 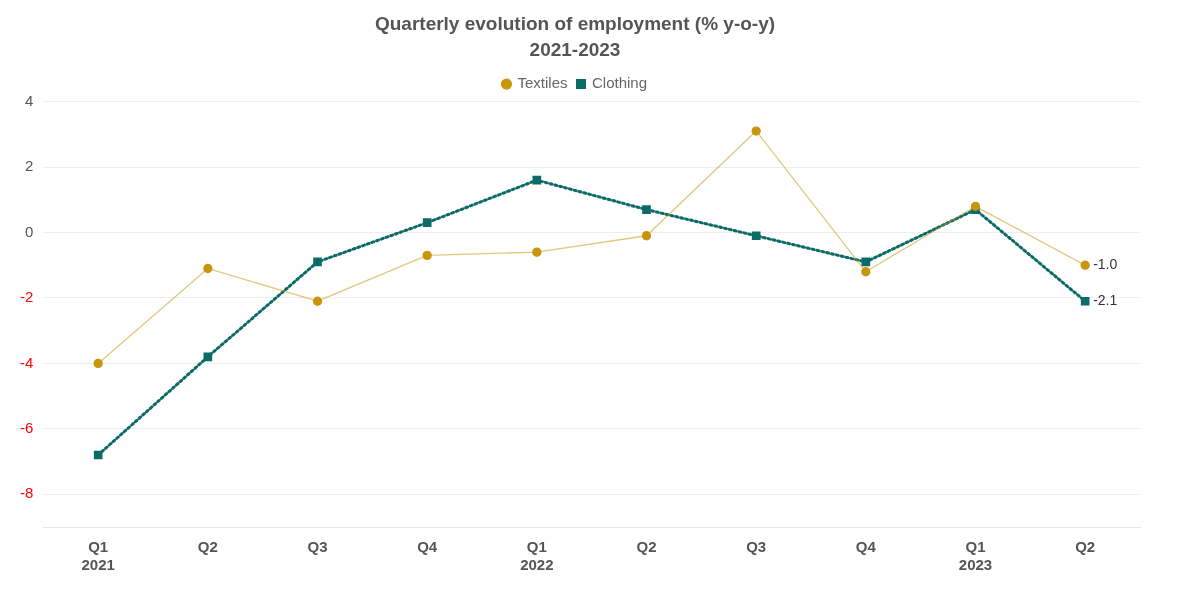 What do you see at coordinates (29, 166) in the screenshot?
I see `y-tick-label: 2` at bounding box center [29, 166].